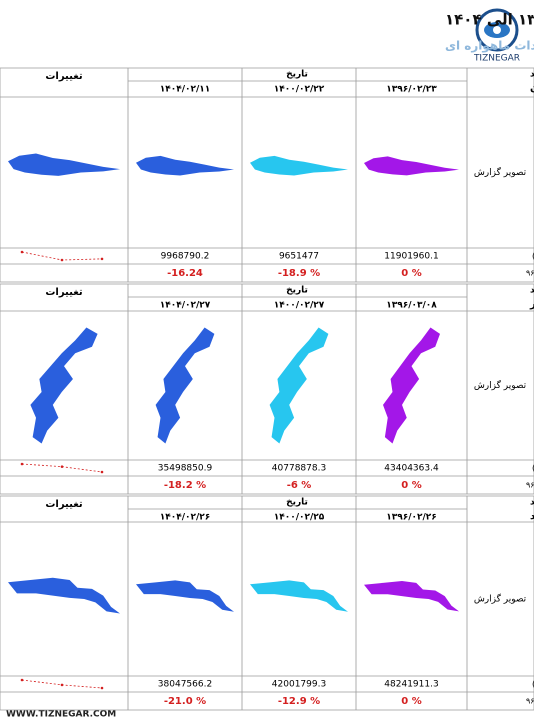  What do you see at coordinates (531, 304) in the screenshot?
I see `dam-name: شهید شهید عباسپور` at bounding box center [531, 304].